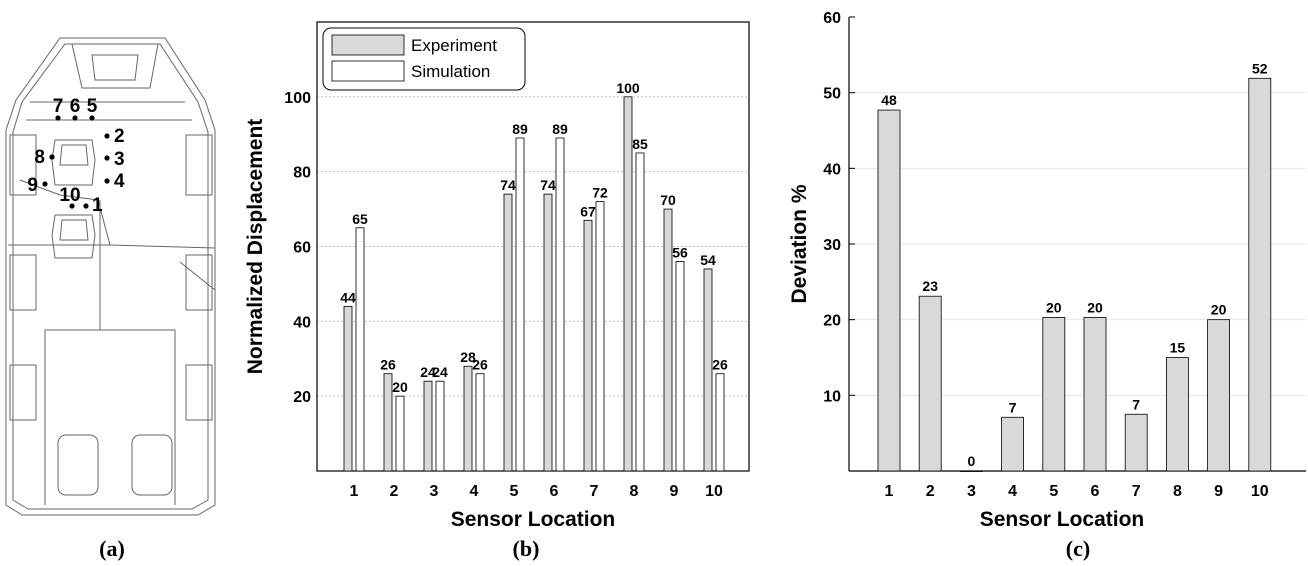  What do you see at coordinates (434, 491) in the screenshot?
I see `x-tick-label: 3` at bounding box center [434, 491].